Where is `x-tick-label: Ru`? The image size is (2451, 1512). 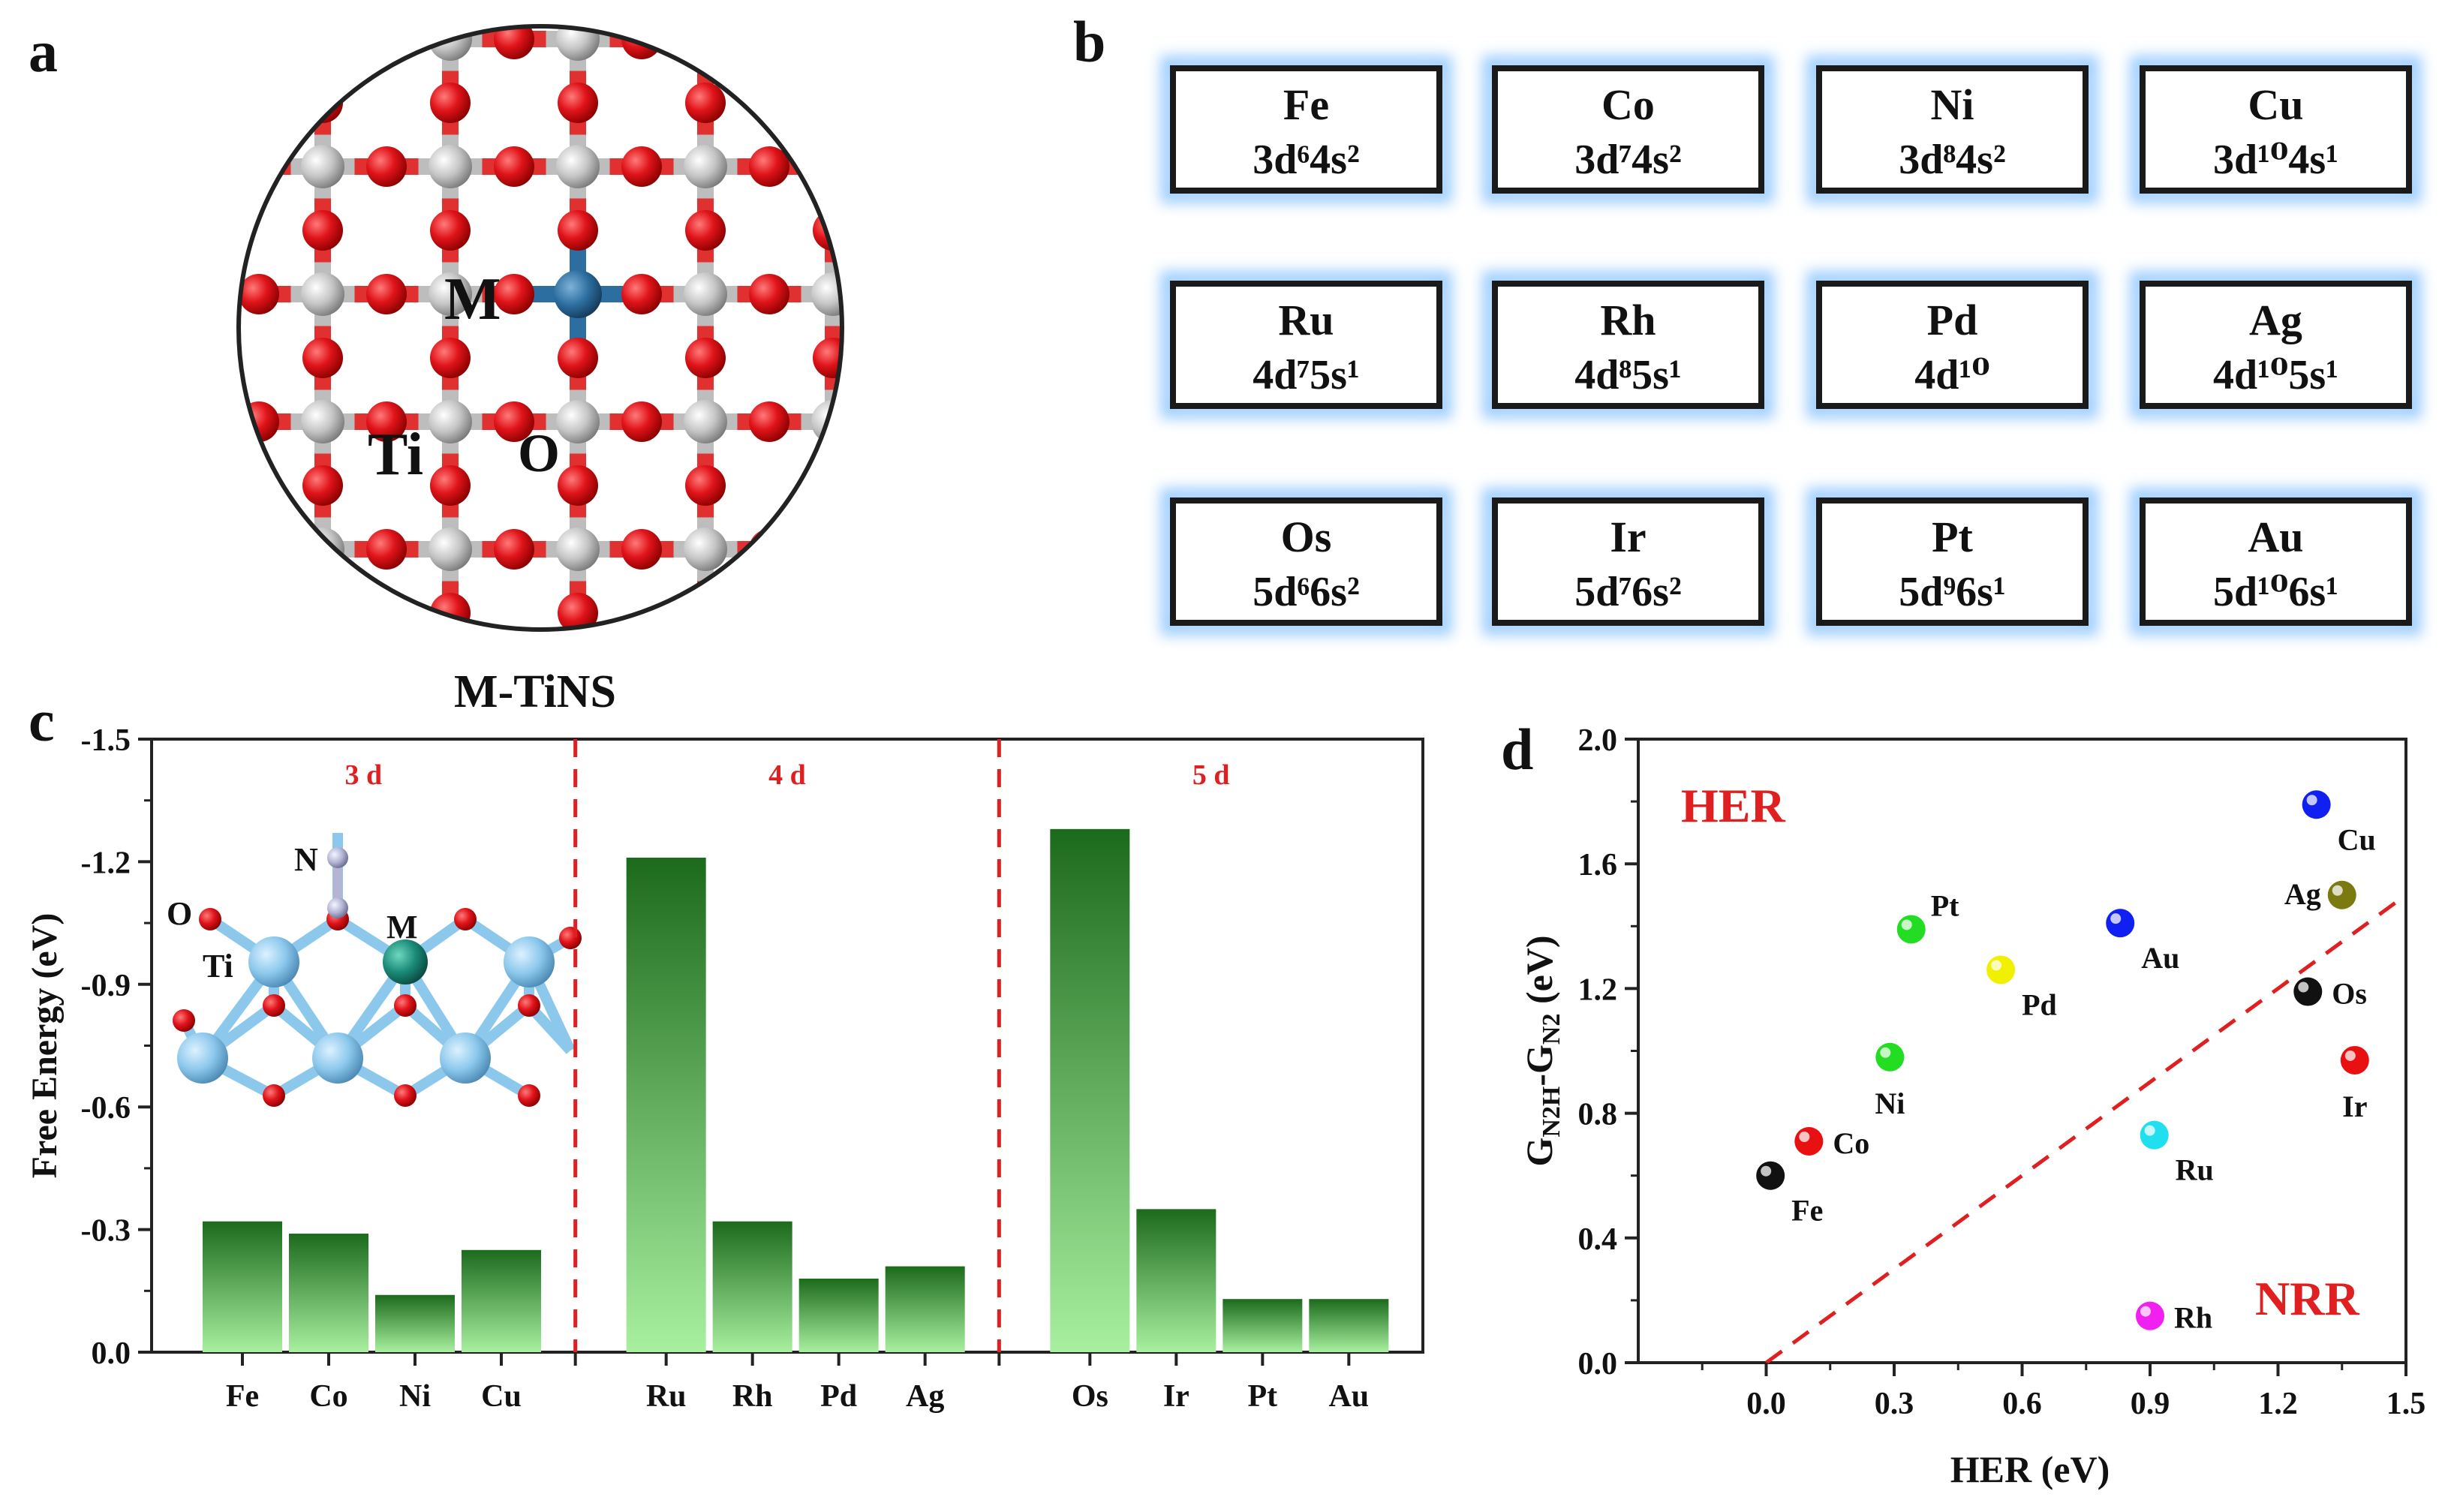
x-tick-label: Ru is located at coordinates (666, 1396).